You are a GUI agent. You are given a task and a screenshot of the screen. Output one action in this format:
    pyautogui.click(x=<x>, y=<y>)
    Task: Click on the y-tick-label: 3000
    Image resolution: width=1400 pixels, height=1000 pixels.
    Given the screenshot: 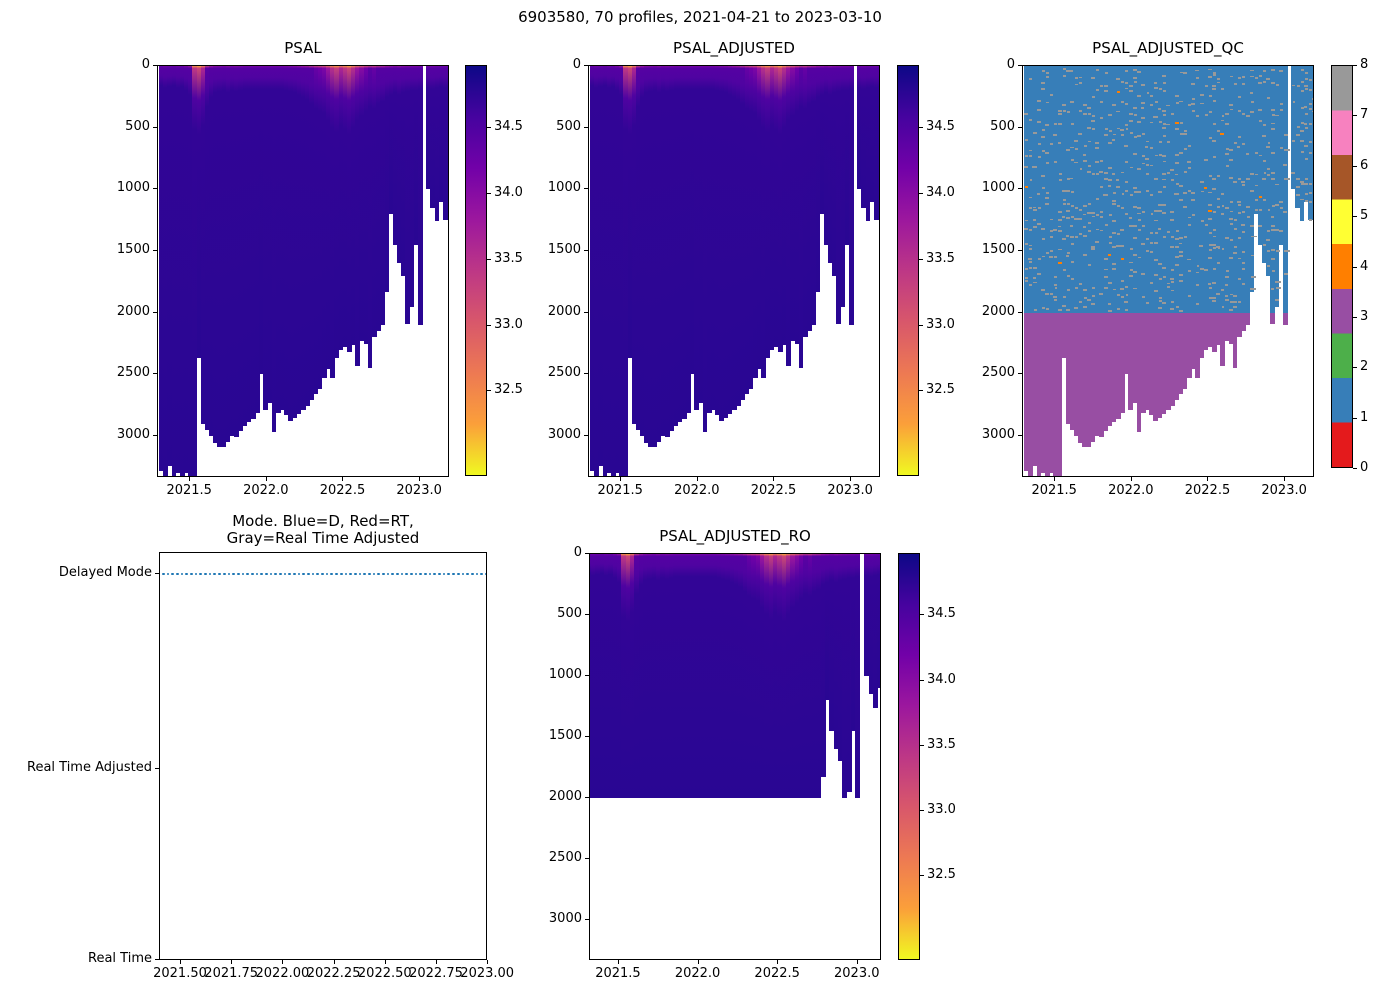 What is the action you would take?
    pyautogui.click(x=998, y=435)
    